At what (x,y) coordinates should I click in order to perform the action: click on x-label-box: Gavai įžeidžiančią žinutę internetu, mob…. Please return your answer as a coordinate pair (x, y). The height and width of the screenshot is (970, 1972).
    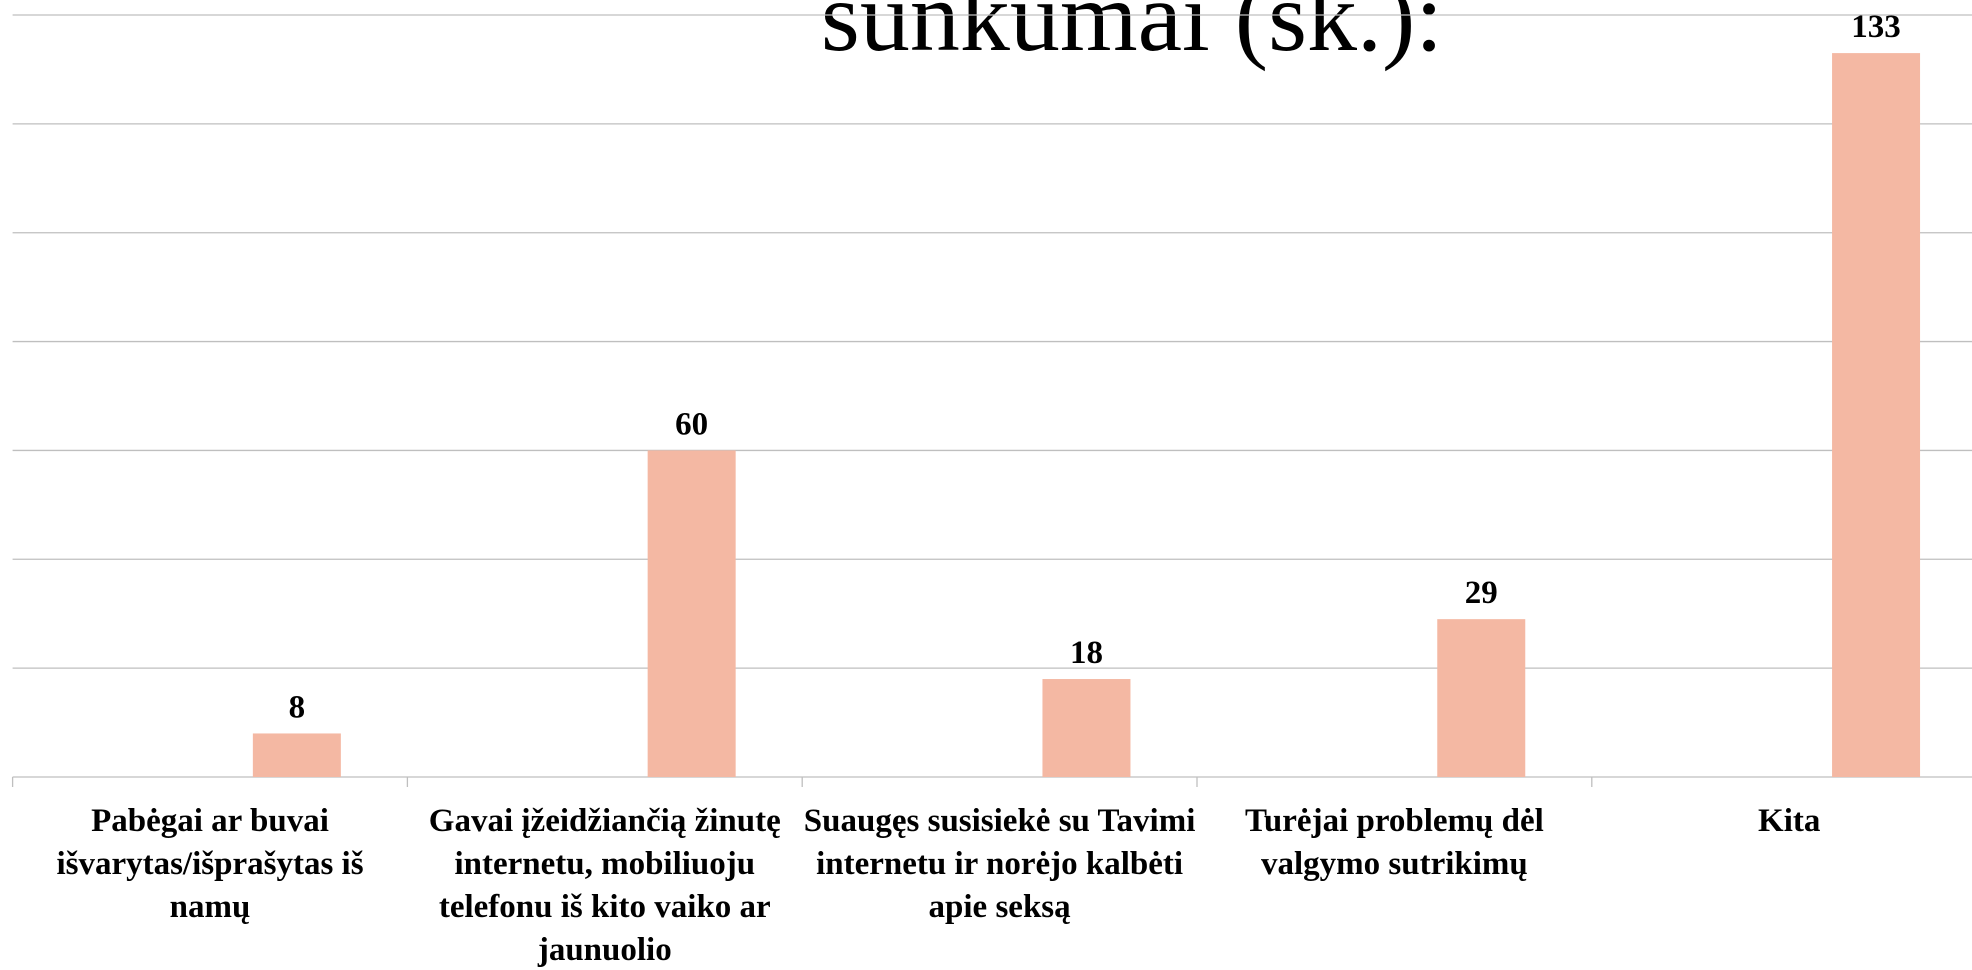
    Looking at the image, I should click on (604, 885).